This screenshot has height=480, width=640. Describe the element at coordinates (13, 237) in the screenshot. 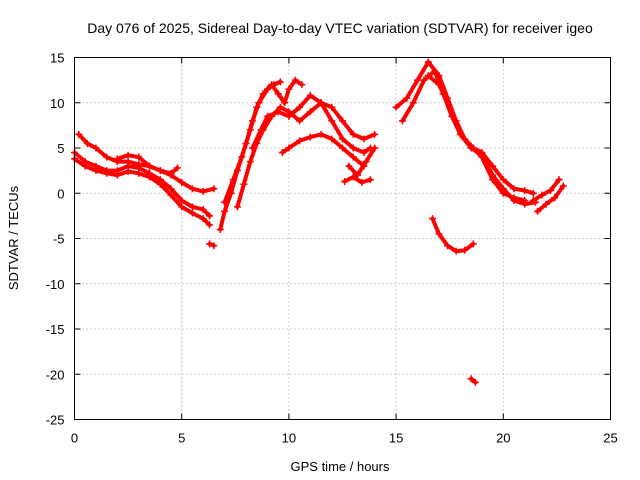

I see `y-axis-label: SDTVAR / TECUs` at that location.